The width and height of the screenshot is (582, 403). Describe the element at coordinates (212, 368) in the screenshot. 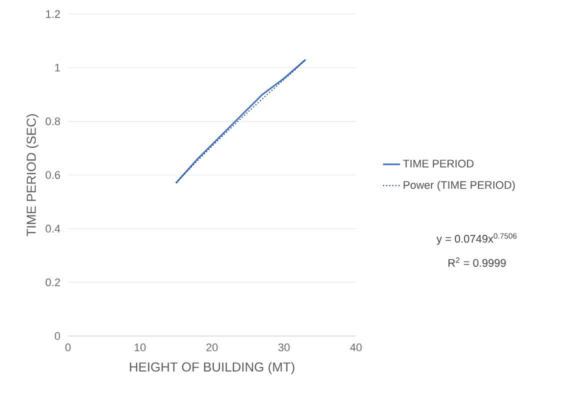

I see `x-axis-title: HEIGHT OF BUILDING (MT)` at that location.